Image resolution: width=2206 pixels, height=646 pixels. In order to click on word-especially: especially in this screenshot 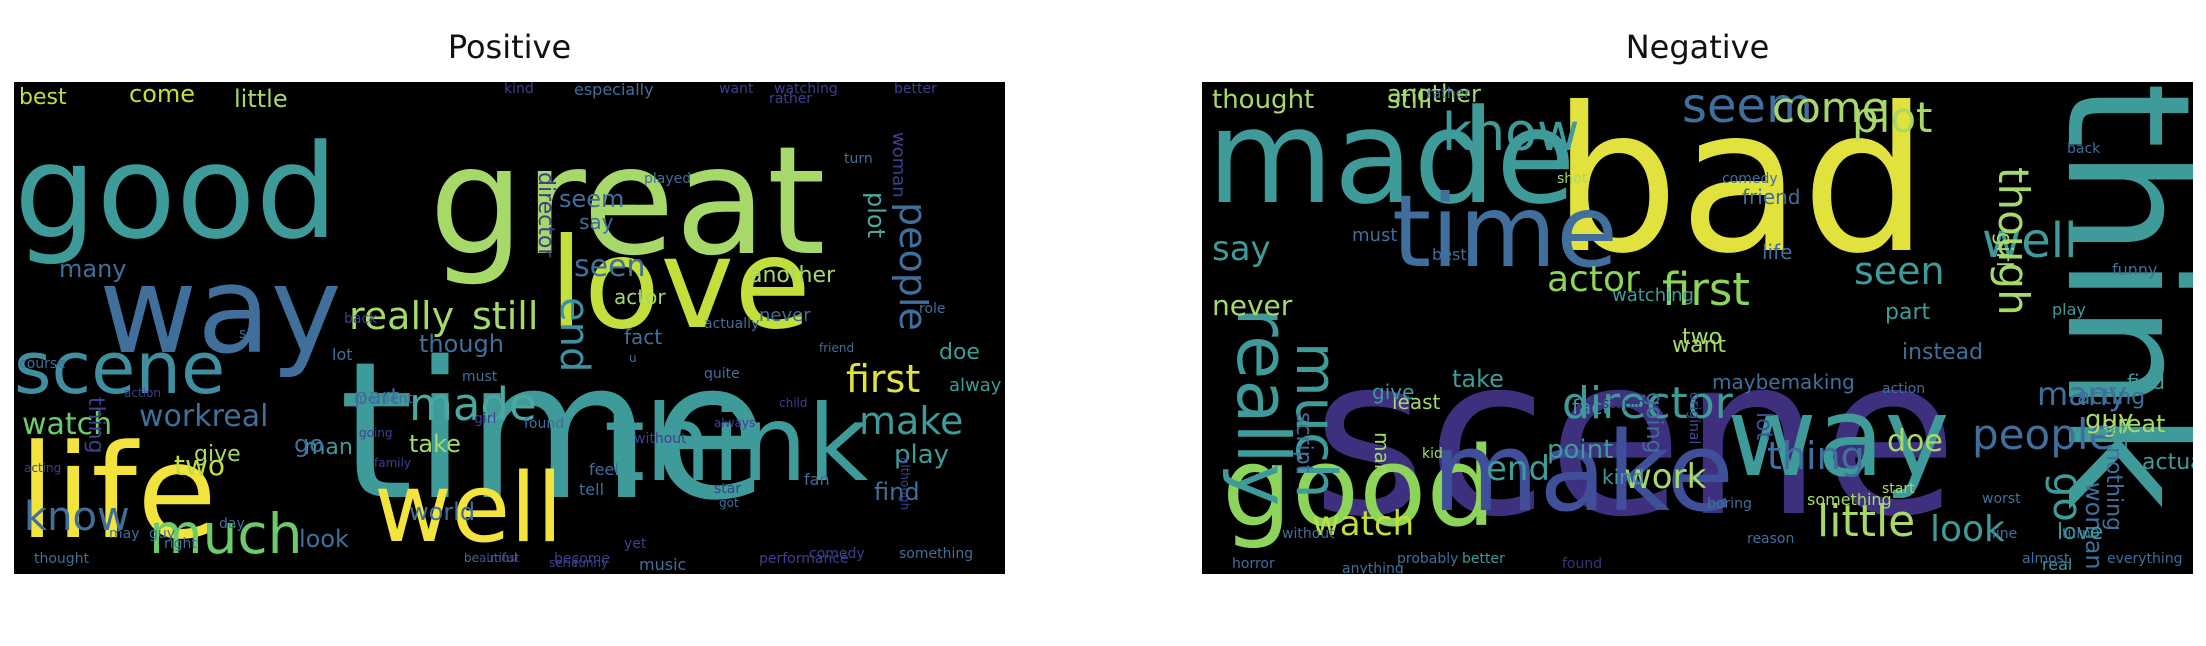, I will do `click(614, 90)`.